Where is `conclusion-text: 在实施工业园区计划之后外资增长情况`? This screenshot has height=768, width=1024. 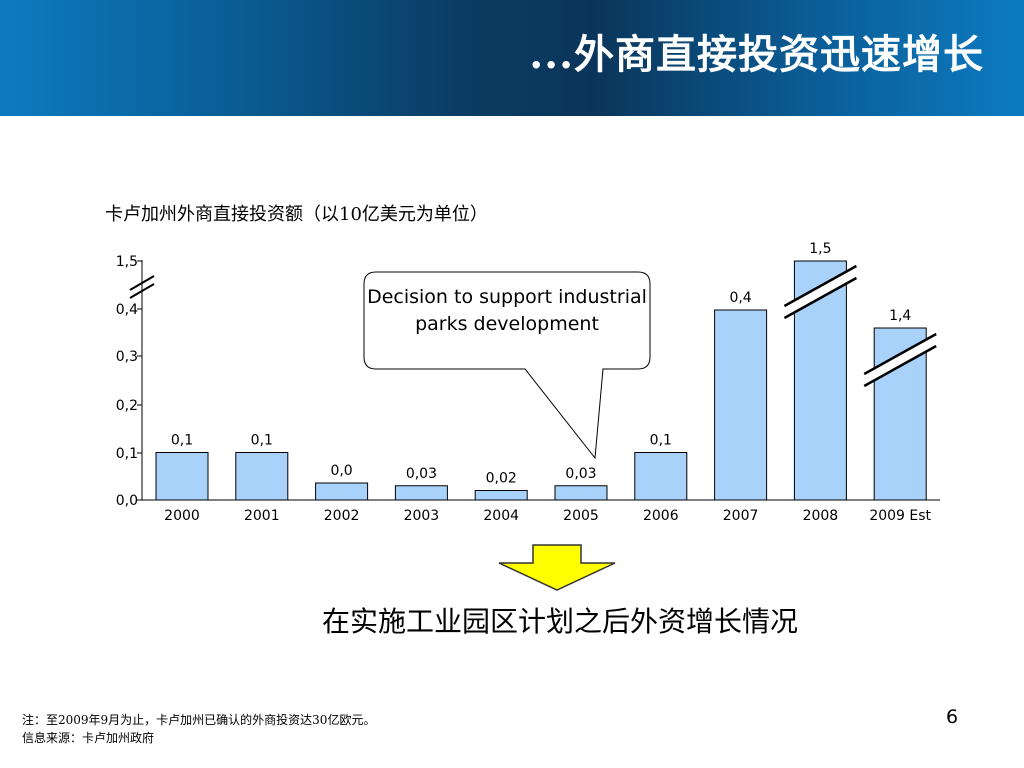 conclusion-text: 在实施工业园区计划之后外资增长情况 is located at coordinates (559, 621).